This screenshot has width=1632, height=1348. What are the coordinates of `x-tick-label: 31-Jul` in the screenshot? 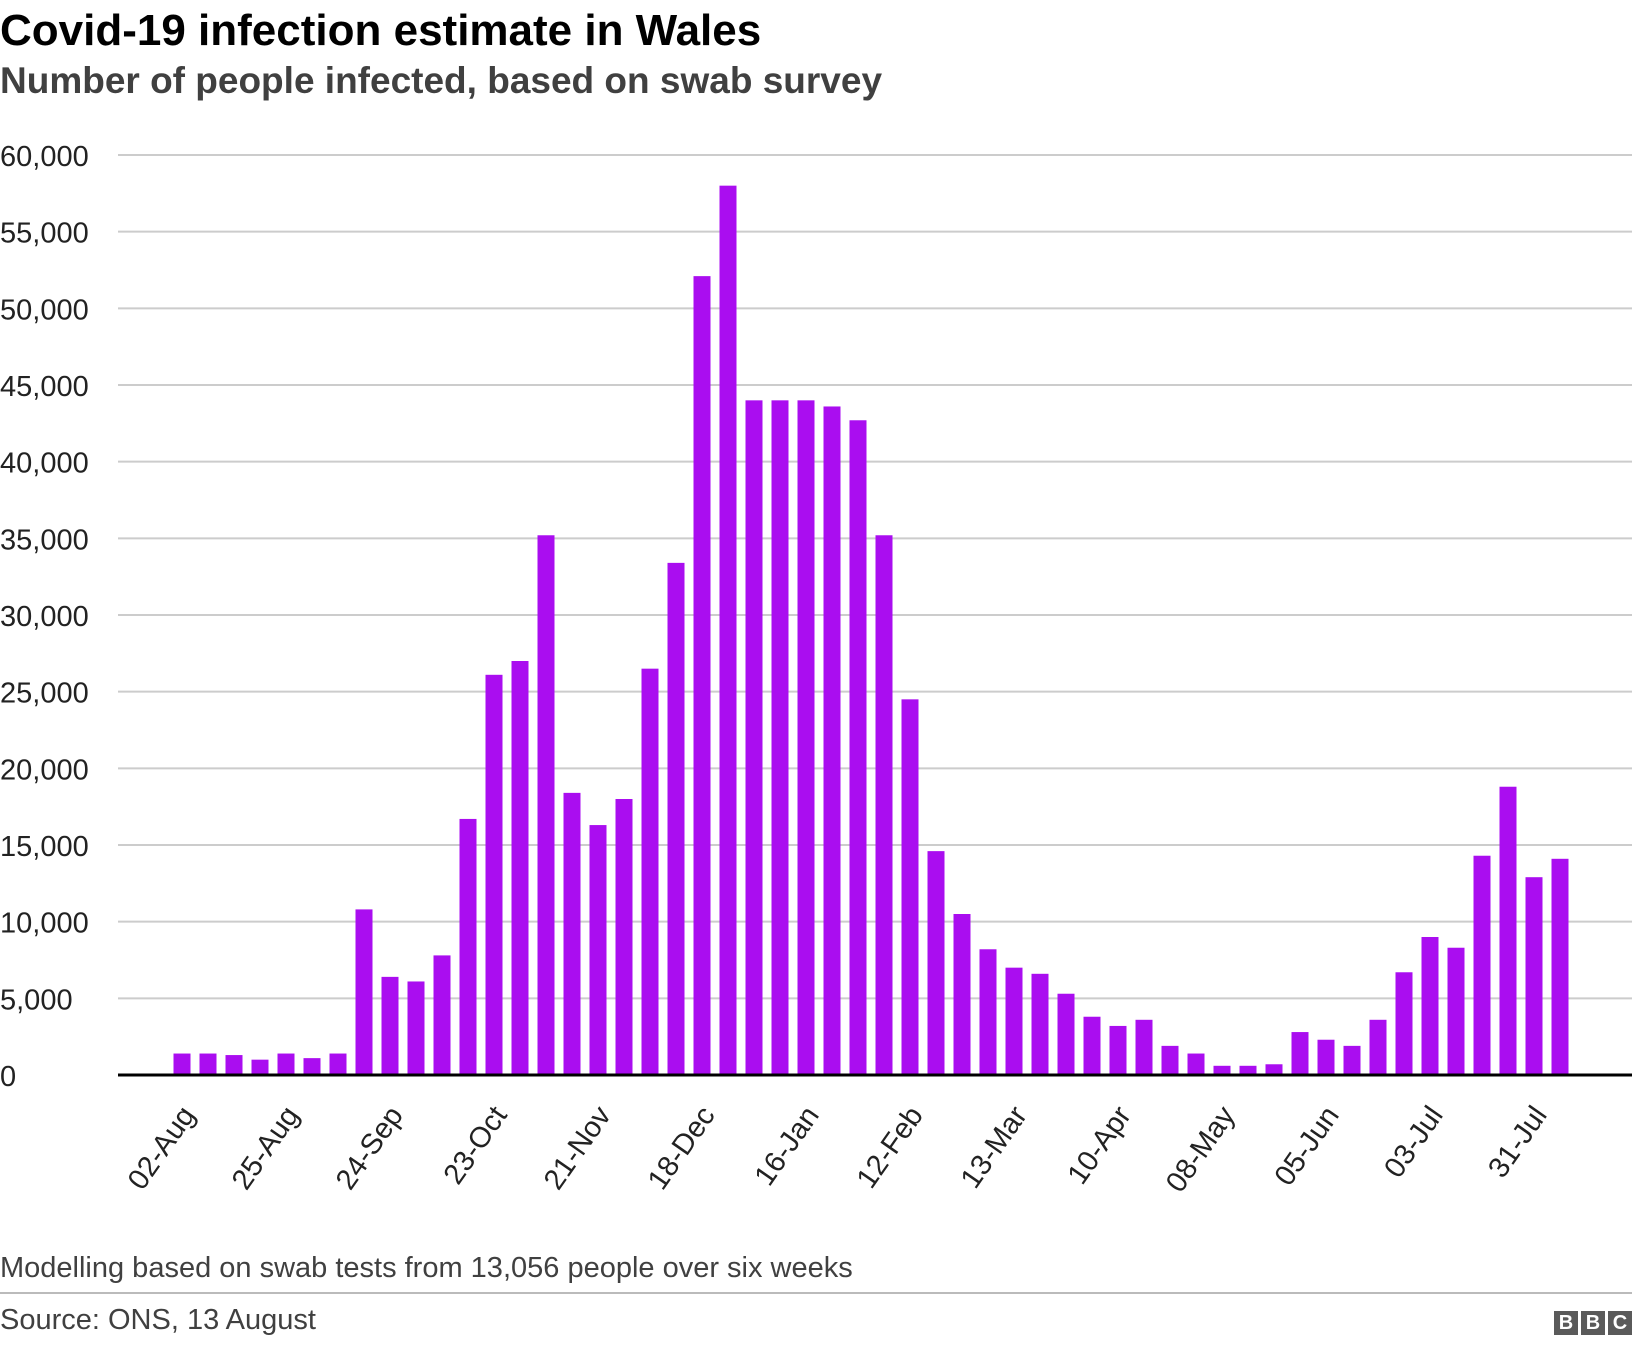 It's located at (1518, 1142).